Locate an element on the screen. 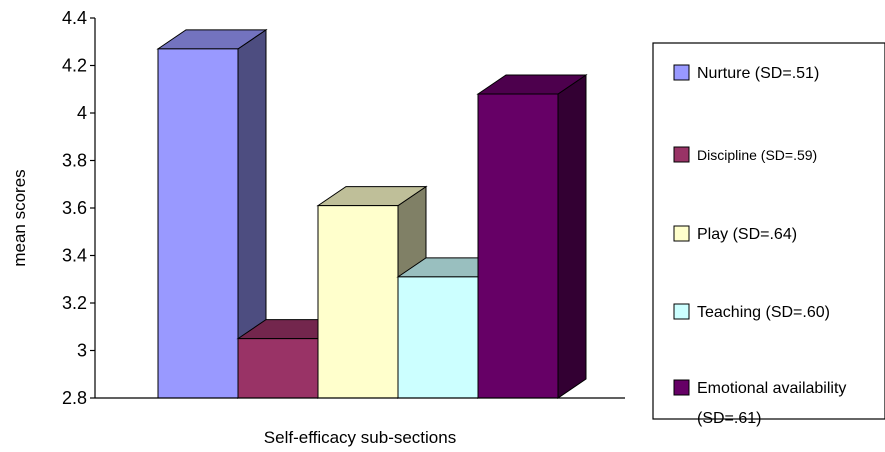 This screenshot has height=452, width=885. legend-item-nurture: Nurture (SD=.51) is located at coordinates (746, 73).